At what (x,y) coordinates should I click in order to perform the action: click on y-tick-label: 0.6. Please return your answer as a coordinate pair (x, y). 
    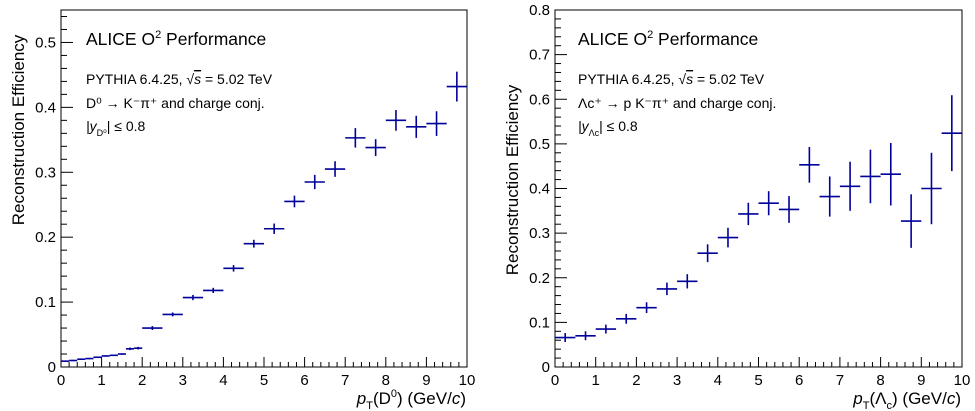
    Looking at the image, I should click on (539, 99).